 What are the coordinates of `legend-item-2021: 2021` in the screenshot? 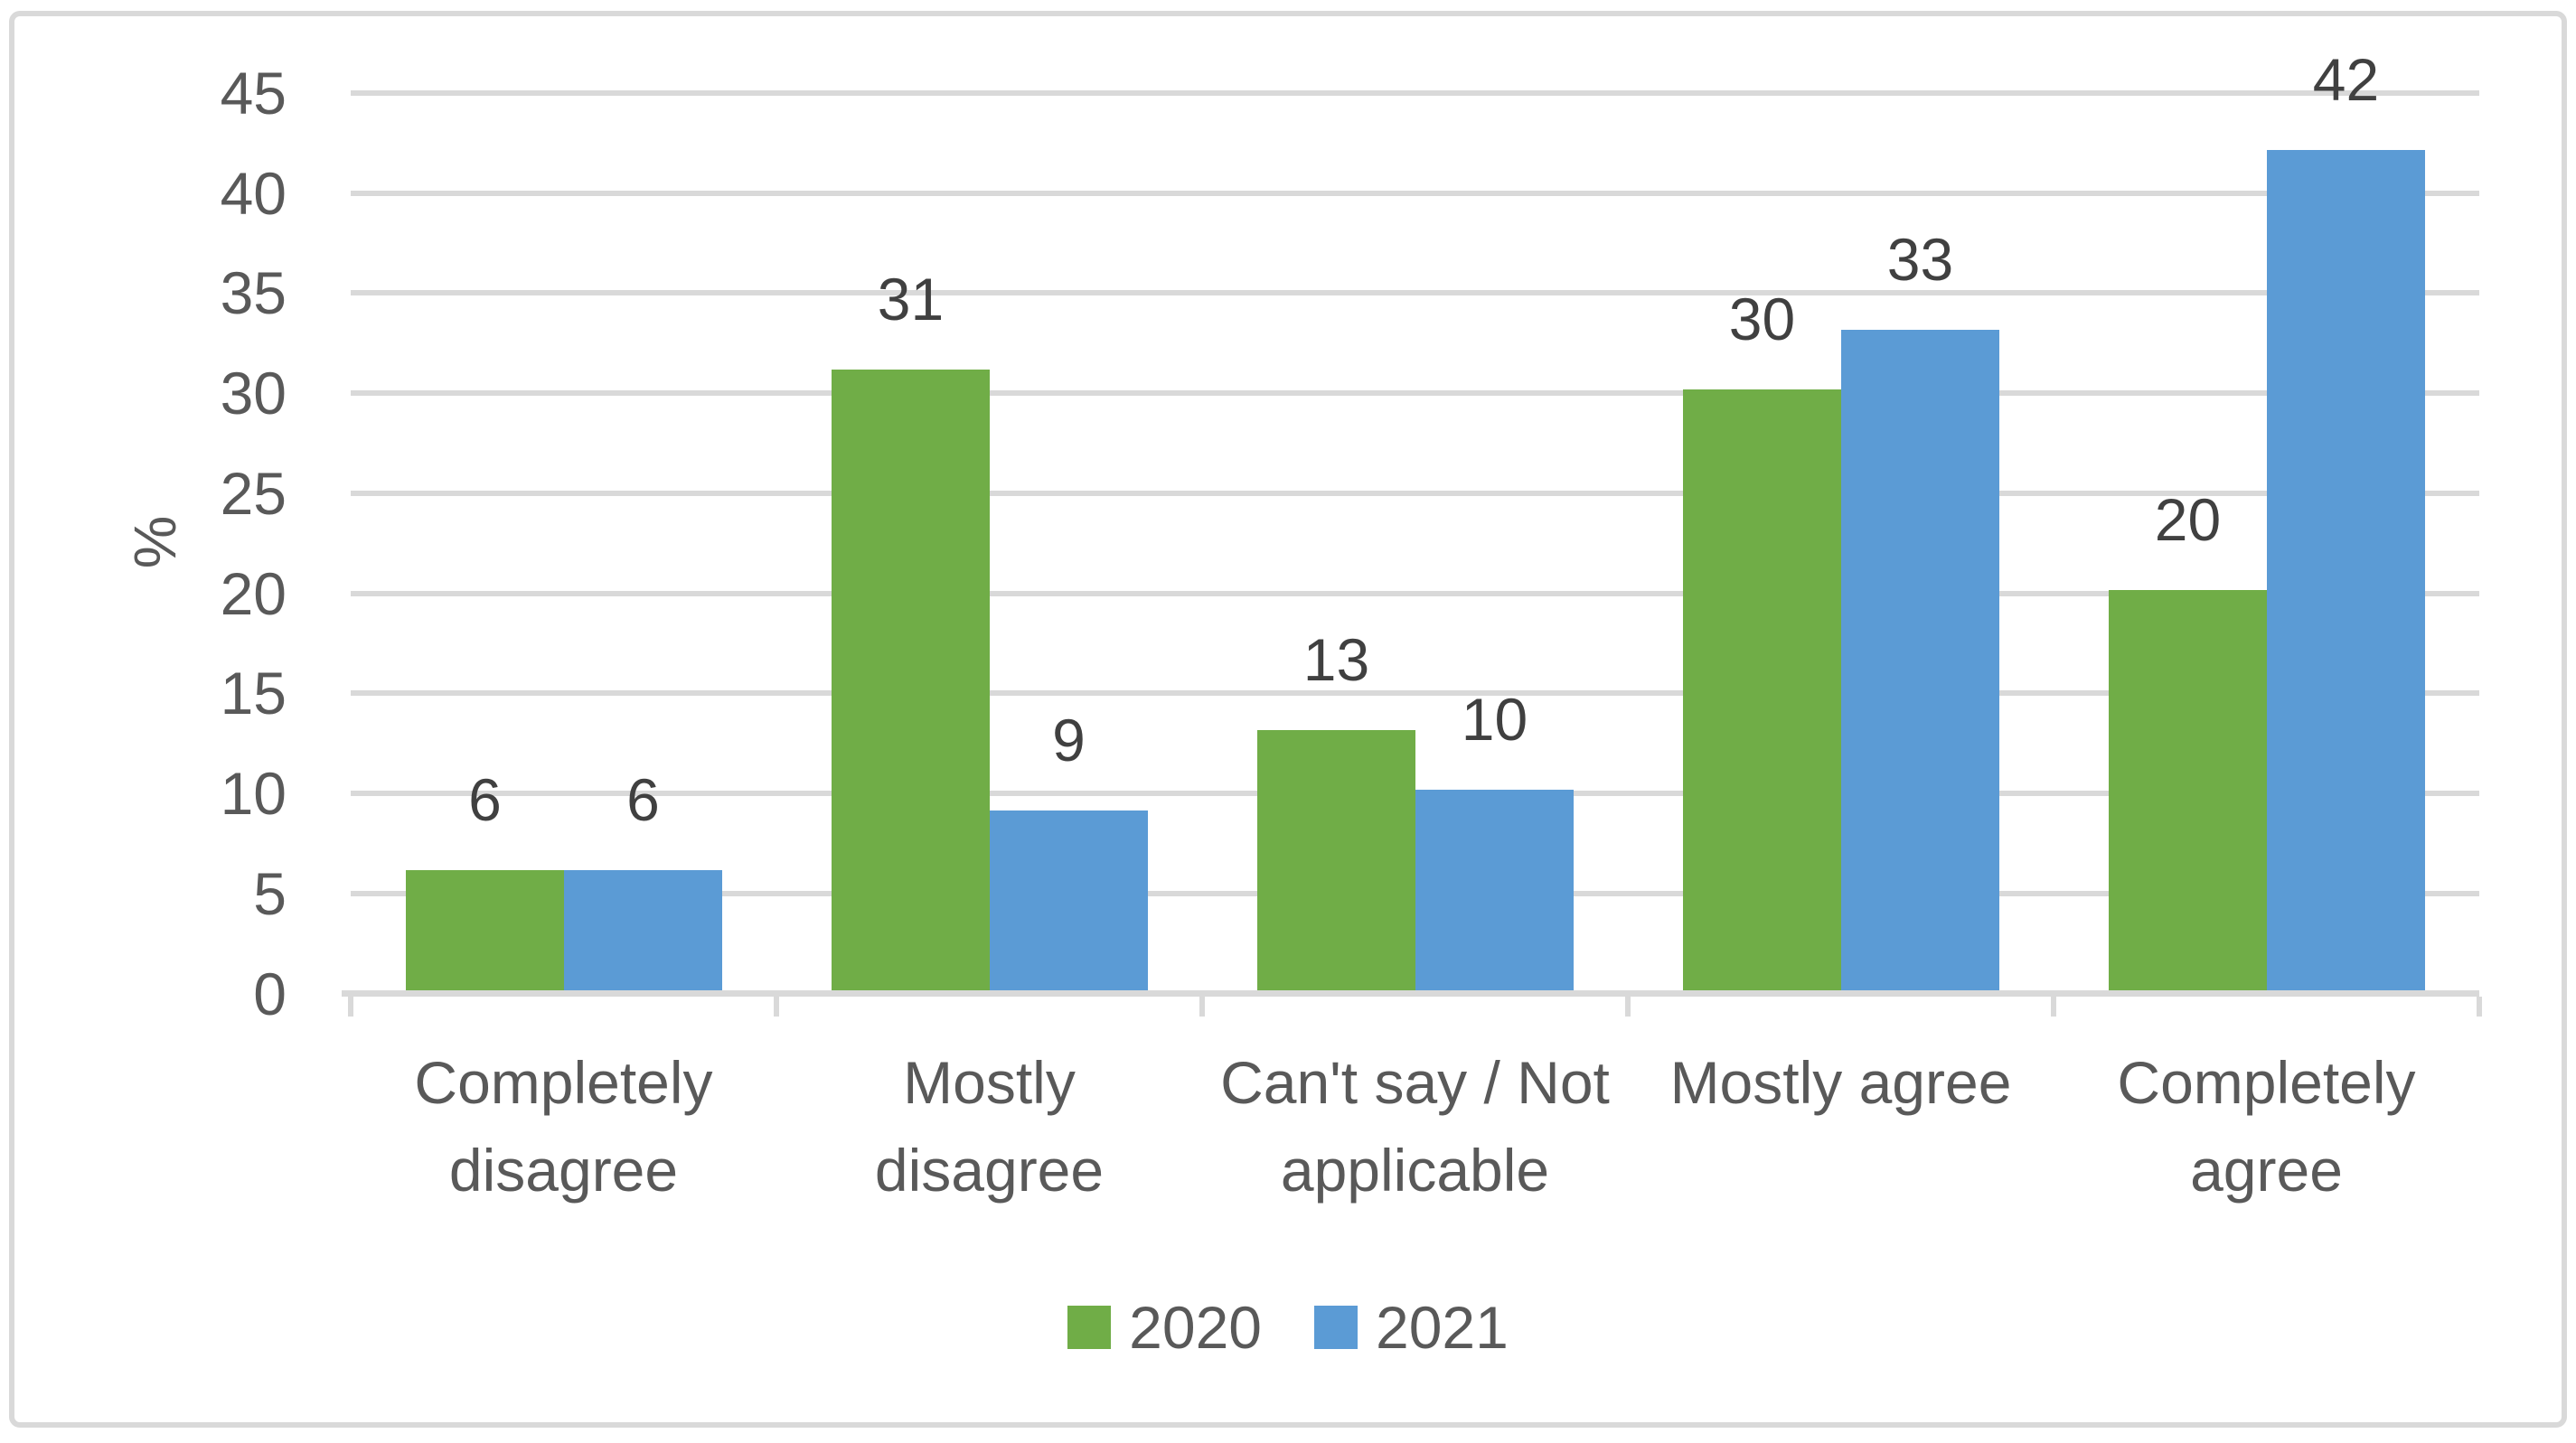 It's located at (1411, 1327).